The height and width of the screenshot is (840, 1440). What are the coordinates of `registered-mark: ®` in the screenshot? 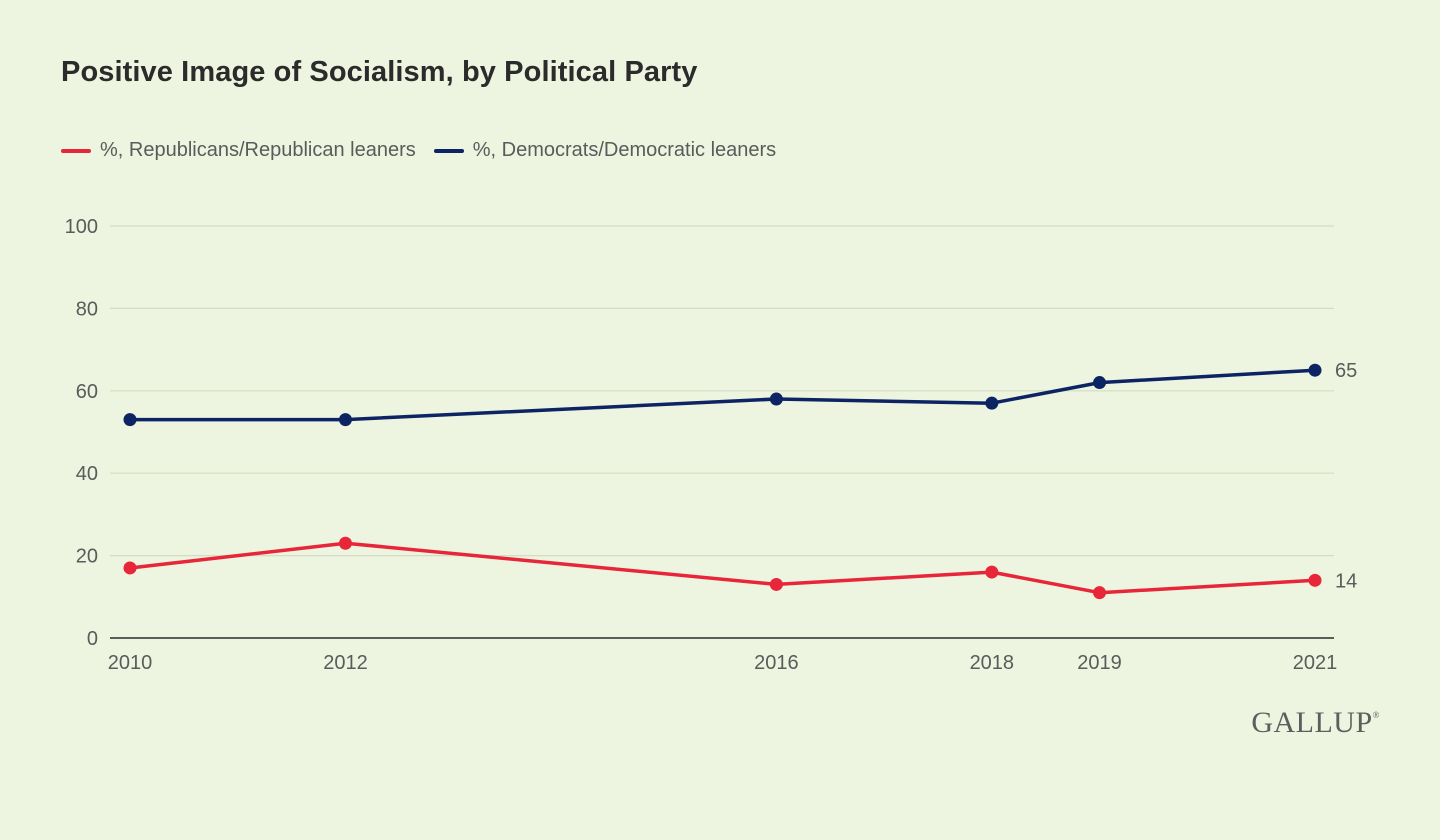 It's located at (1376, 715).